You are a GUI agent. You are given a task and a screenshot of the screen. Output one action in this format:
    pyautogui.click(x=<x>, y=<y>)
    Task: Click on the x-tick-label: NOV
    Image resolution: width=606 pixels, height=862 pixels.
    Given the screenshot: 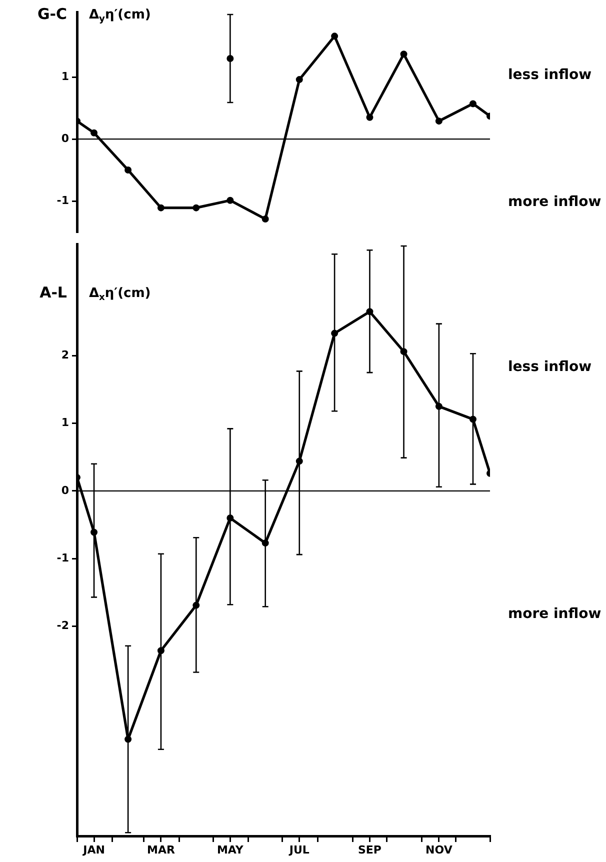 What is the action you would take?
    pyautogui.click(x=439, y=849)
    